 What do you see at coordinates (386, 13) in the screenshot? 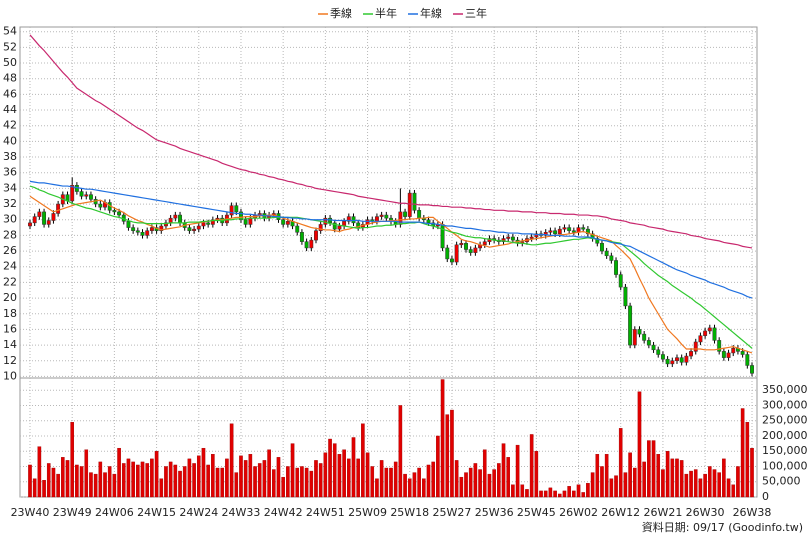
I see `legend-label: 半年` at bounding box center [386, 13].